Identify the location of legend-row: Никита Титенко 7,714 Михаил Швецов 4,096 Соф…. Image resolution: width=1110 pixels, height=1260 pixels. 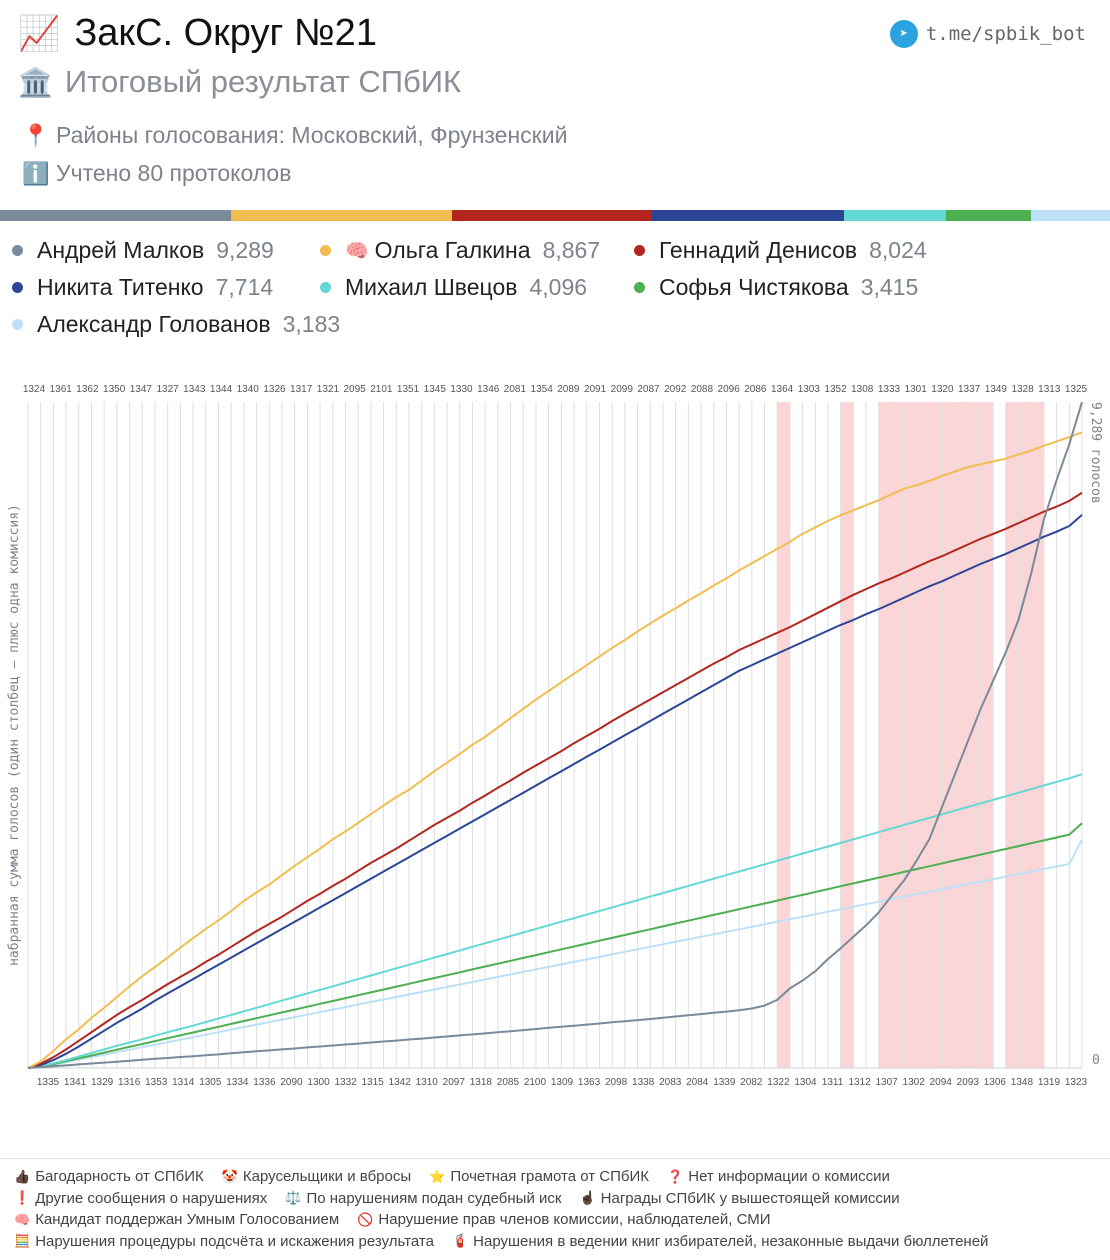
(557, 287).